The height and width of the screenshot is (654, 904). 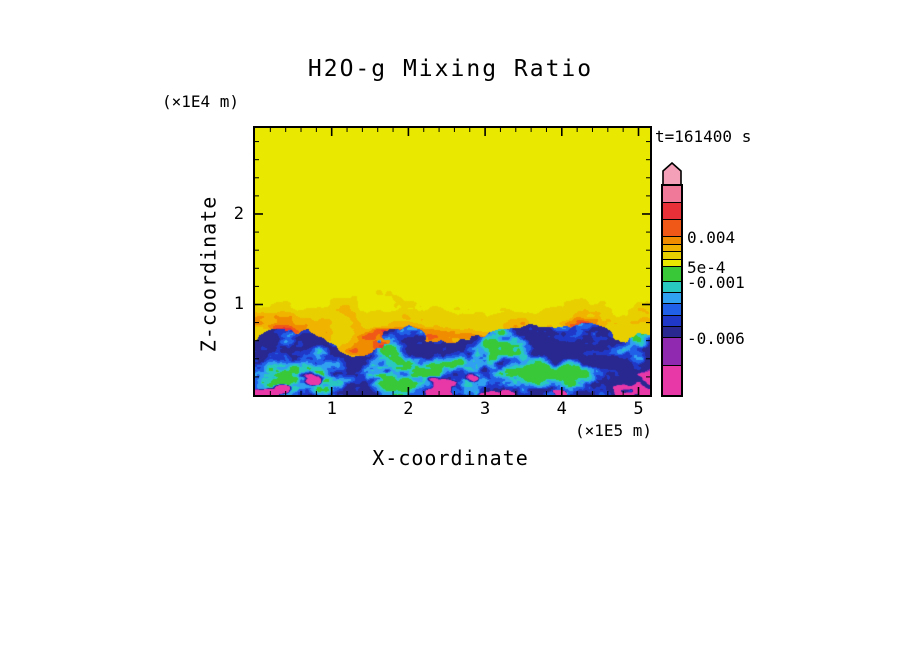 What do you see at coordinates (613, 430) in the screenshot?
I see `x-axis-units-label: (×1E5 m)` at bounding box center [613, 430].